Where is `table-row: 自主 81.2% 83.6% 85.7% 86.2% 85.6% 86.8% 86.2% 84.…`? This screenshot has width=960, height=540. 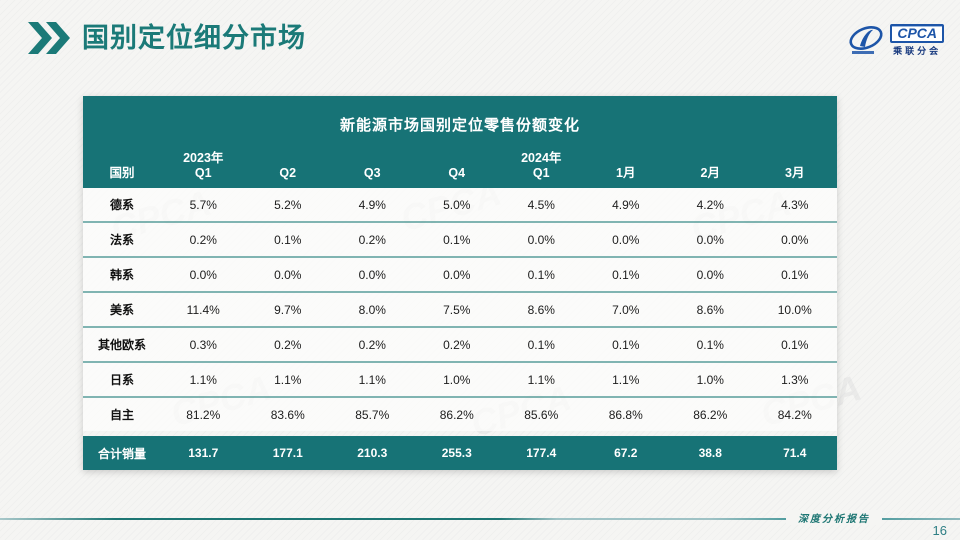 table-row: 自主 81.2% 83.6% 85.7% 86.2% 85.6% 86.8% 86.2% 84.… is located at coordinates (460, 414).